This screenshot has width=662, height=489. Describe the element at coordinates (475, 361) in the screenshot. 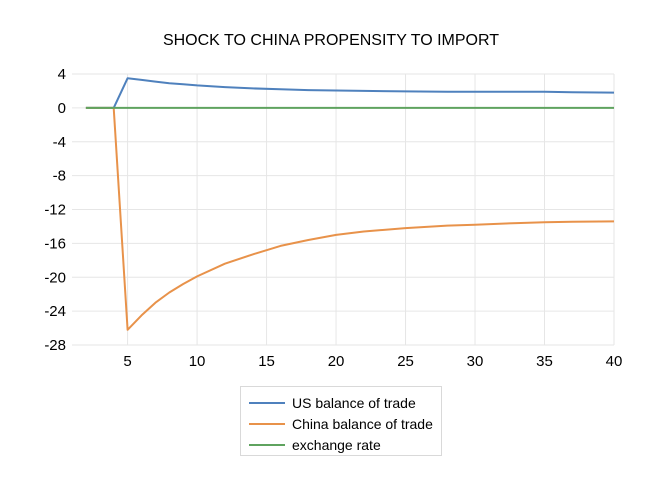

I see `x-tick-label: 30` at that location.